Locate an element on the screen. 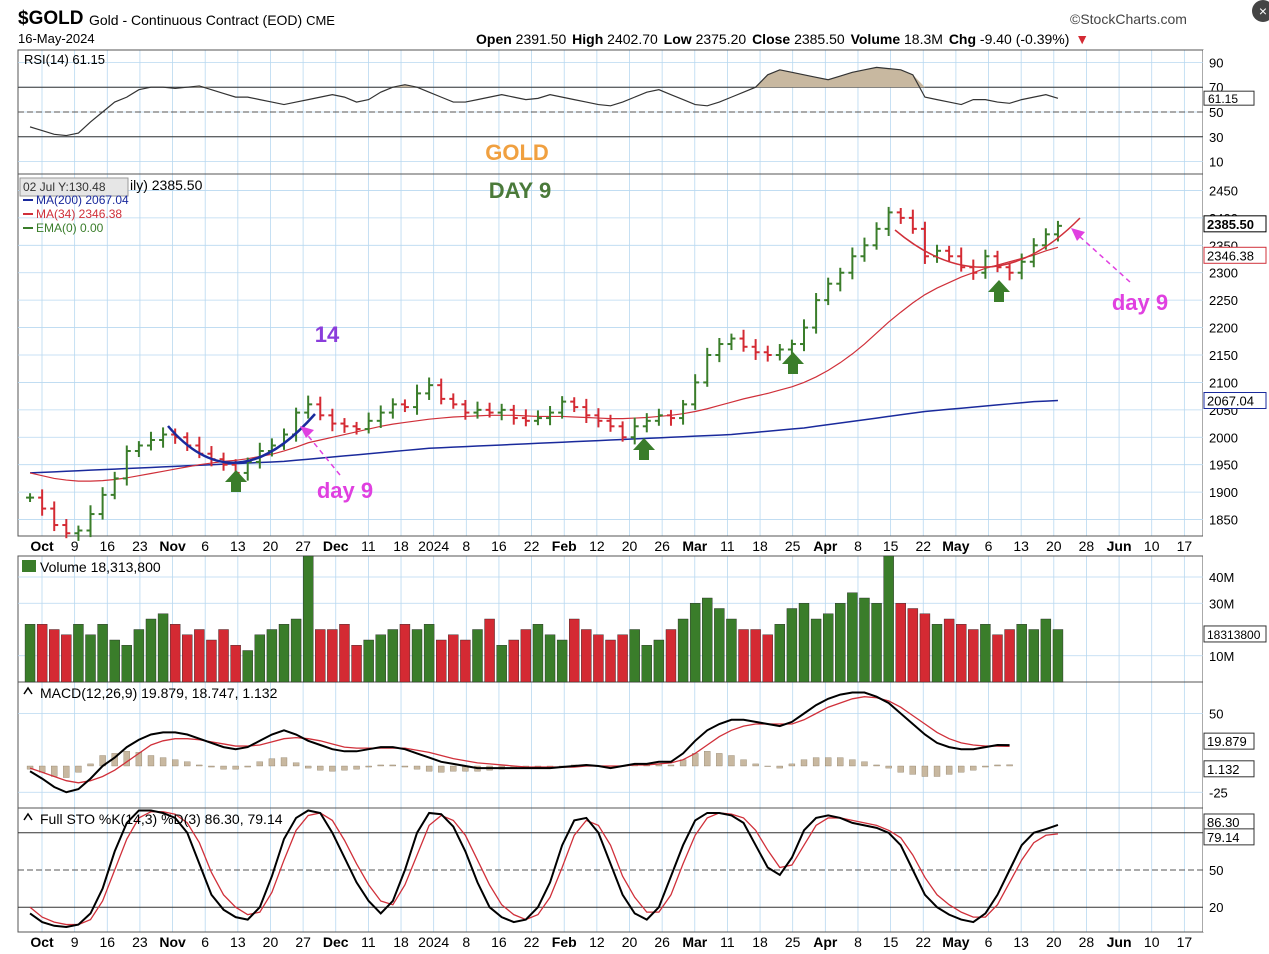  open-value: 2391.50 is located at coordinates (541, 39).